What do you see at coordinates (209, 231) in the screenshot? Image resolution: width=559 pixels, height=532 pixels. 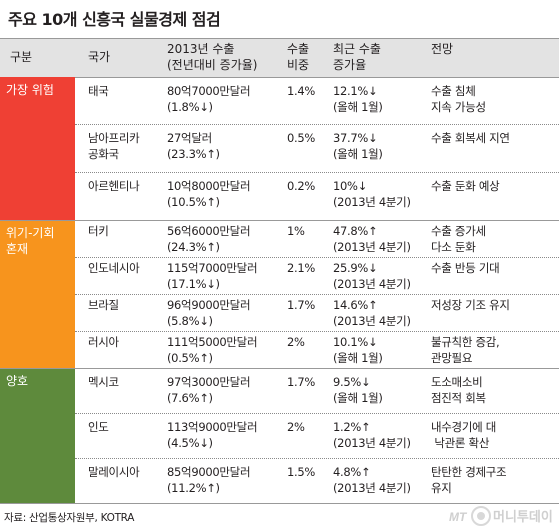 I see `export-value: 56억6000만달러` at bounding box center [209, 231].